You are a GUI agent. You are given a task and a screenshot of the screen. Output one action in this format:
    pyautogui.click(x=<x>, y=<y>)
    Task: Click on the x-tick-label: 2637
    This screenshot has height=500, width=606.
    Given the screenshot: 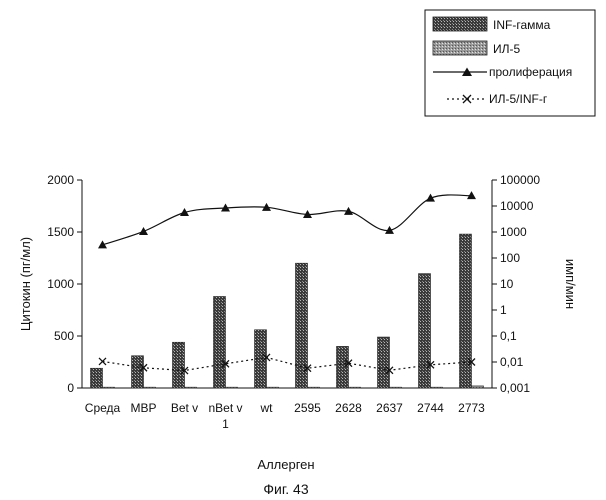 What is the action you would take?
    pyautogui.click(x=389, y=408)
    